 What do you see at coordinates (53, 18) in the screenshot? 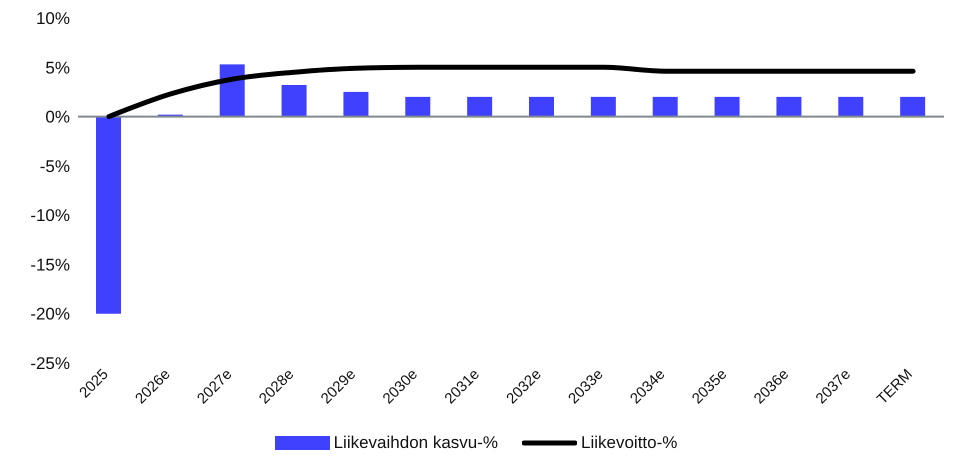
I see `y-tick-label: 10%` at bounding box center [53, 18].